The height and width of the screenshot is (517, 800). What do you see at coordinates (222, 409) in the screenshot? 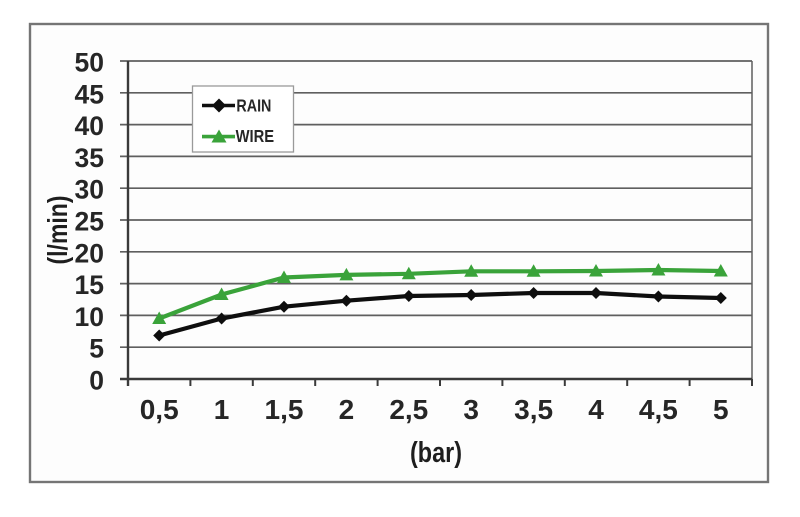
I see `svg-text: 1` at bounding box center [222, 409].